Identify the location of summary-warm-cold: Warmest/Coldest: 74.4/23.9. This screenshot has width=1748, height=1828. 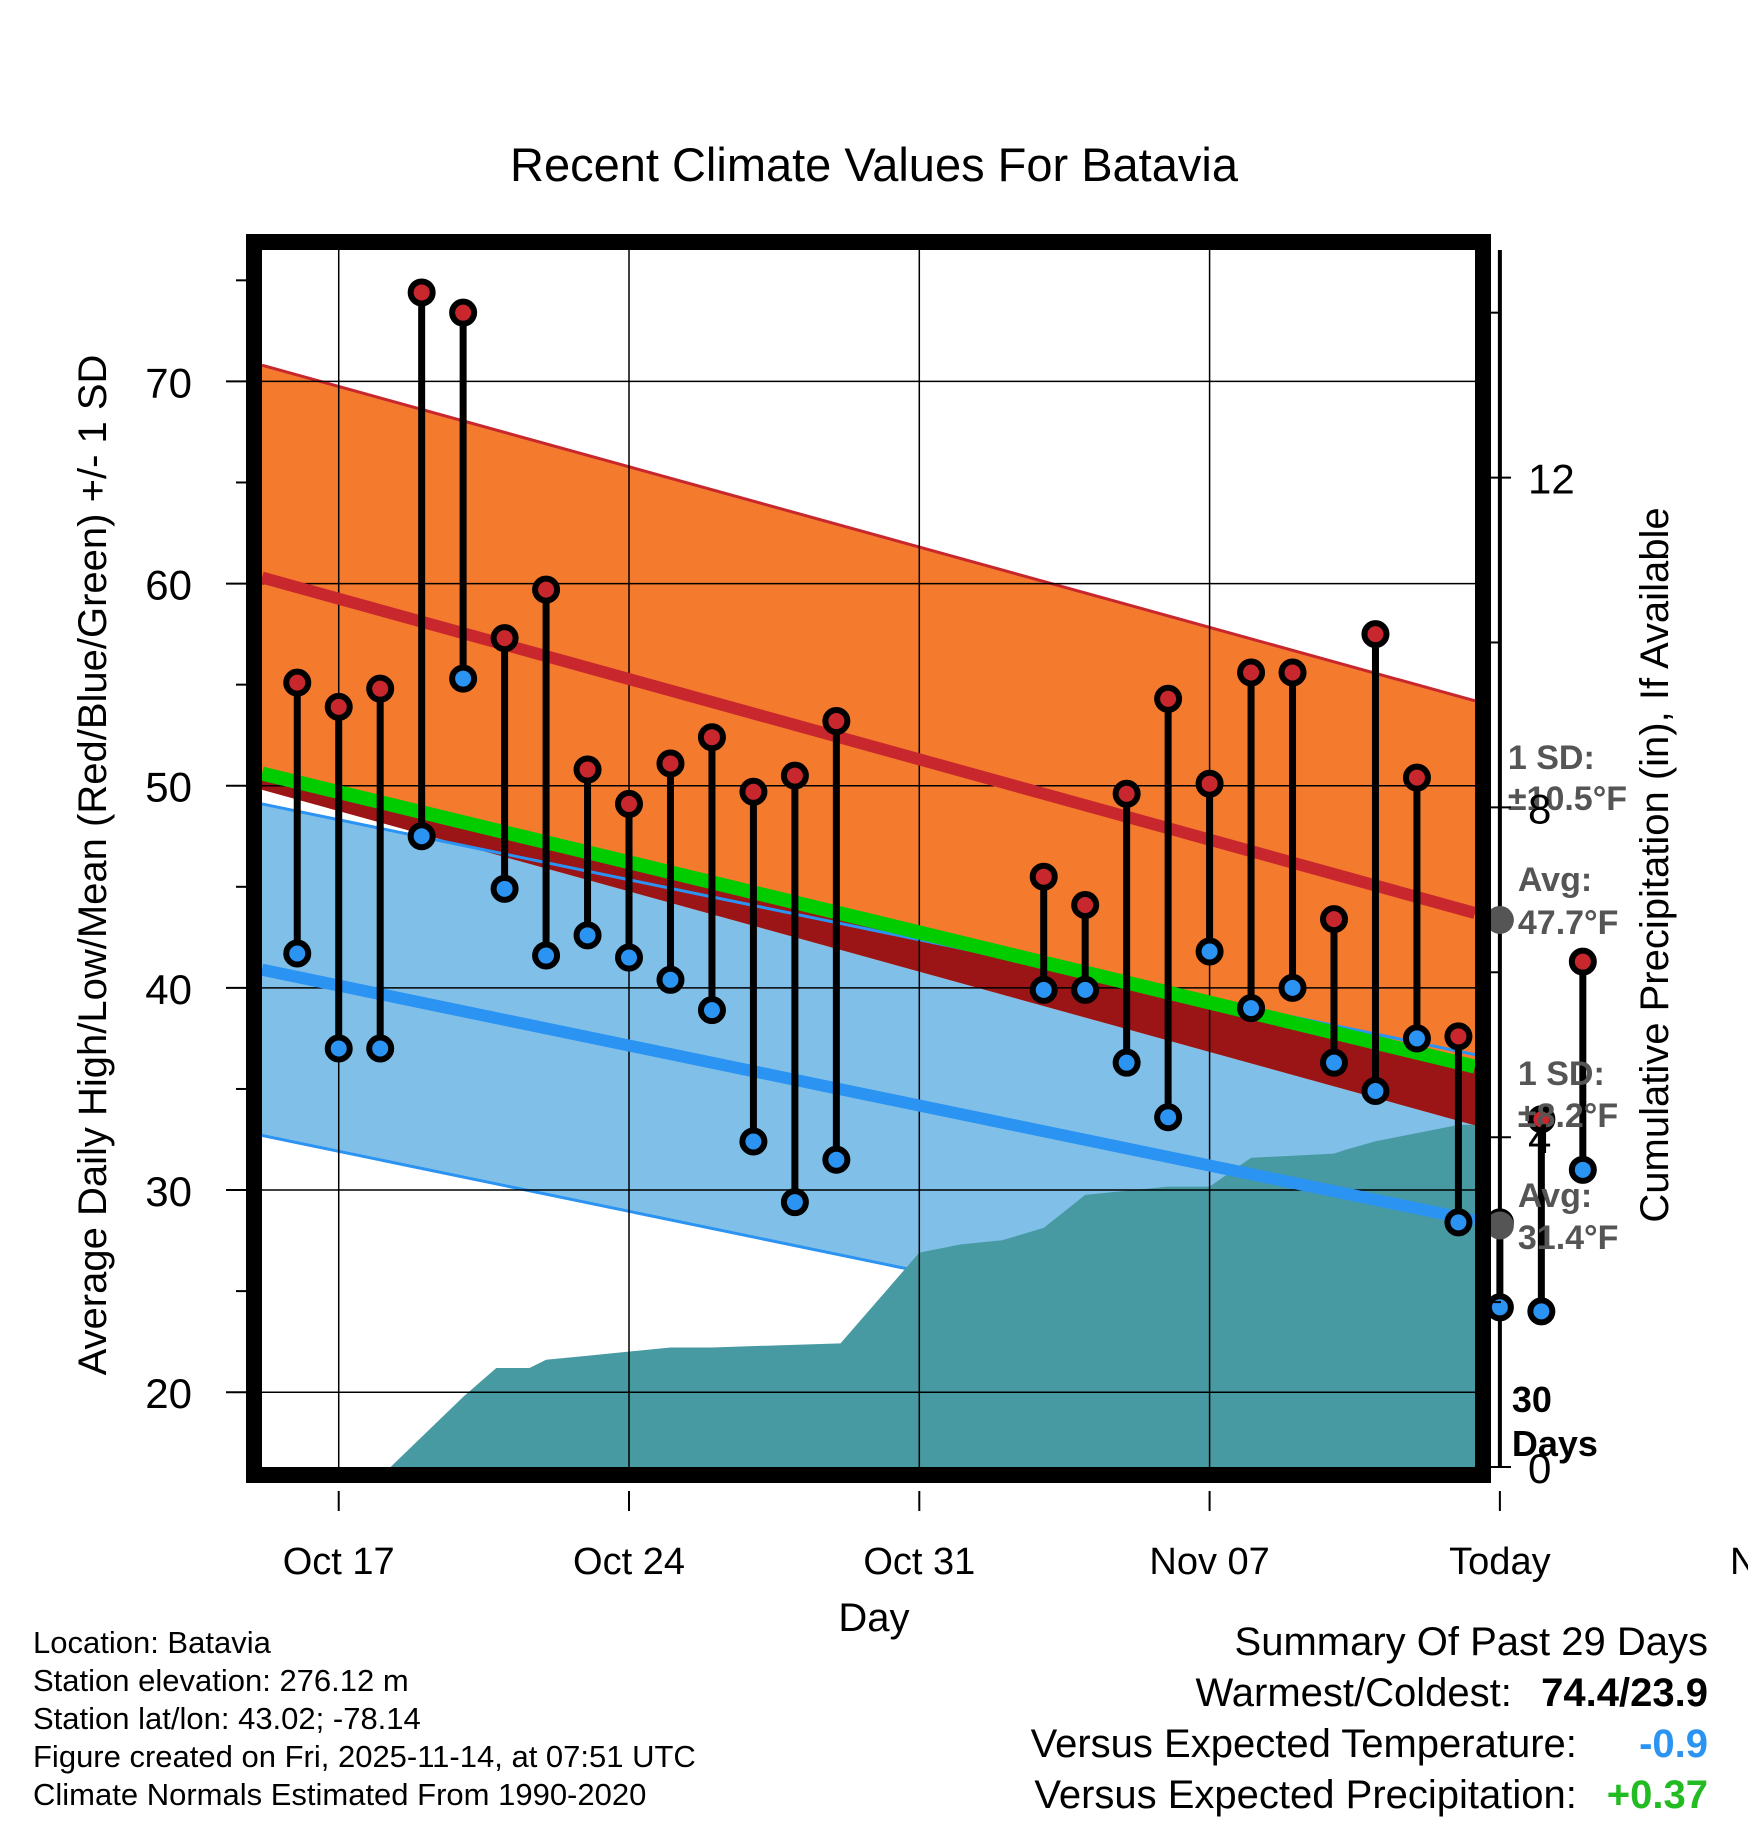
(1452, 1693).